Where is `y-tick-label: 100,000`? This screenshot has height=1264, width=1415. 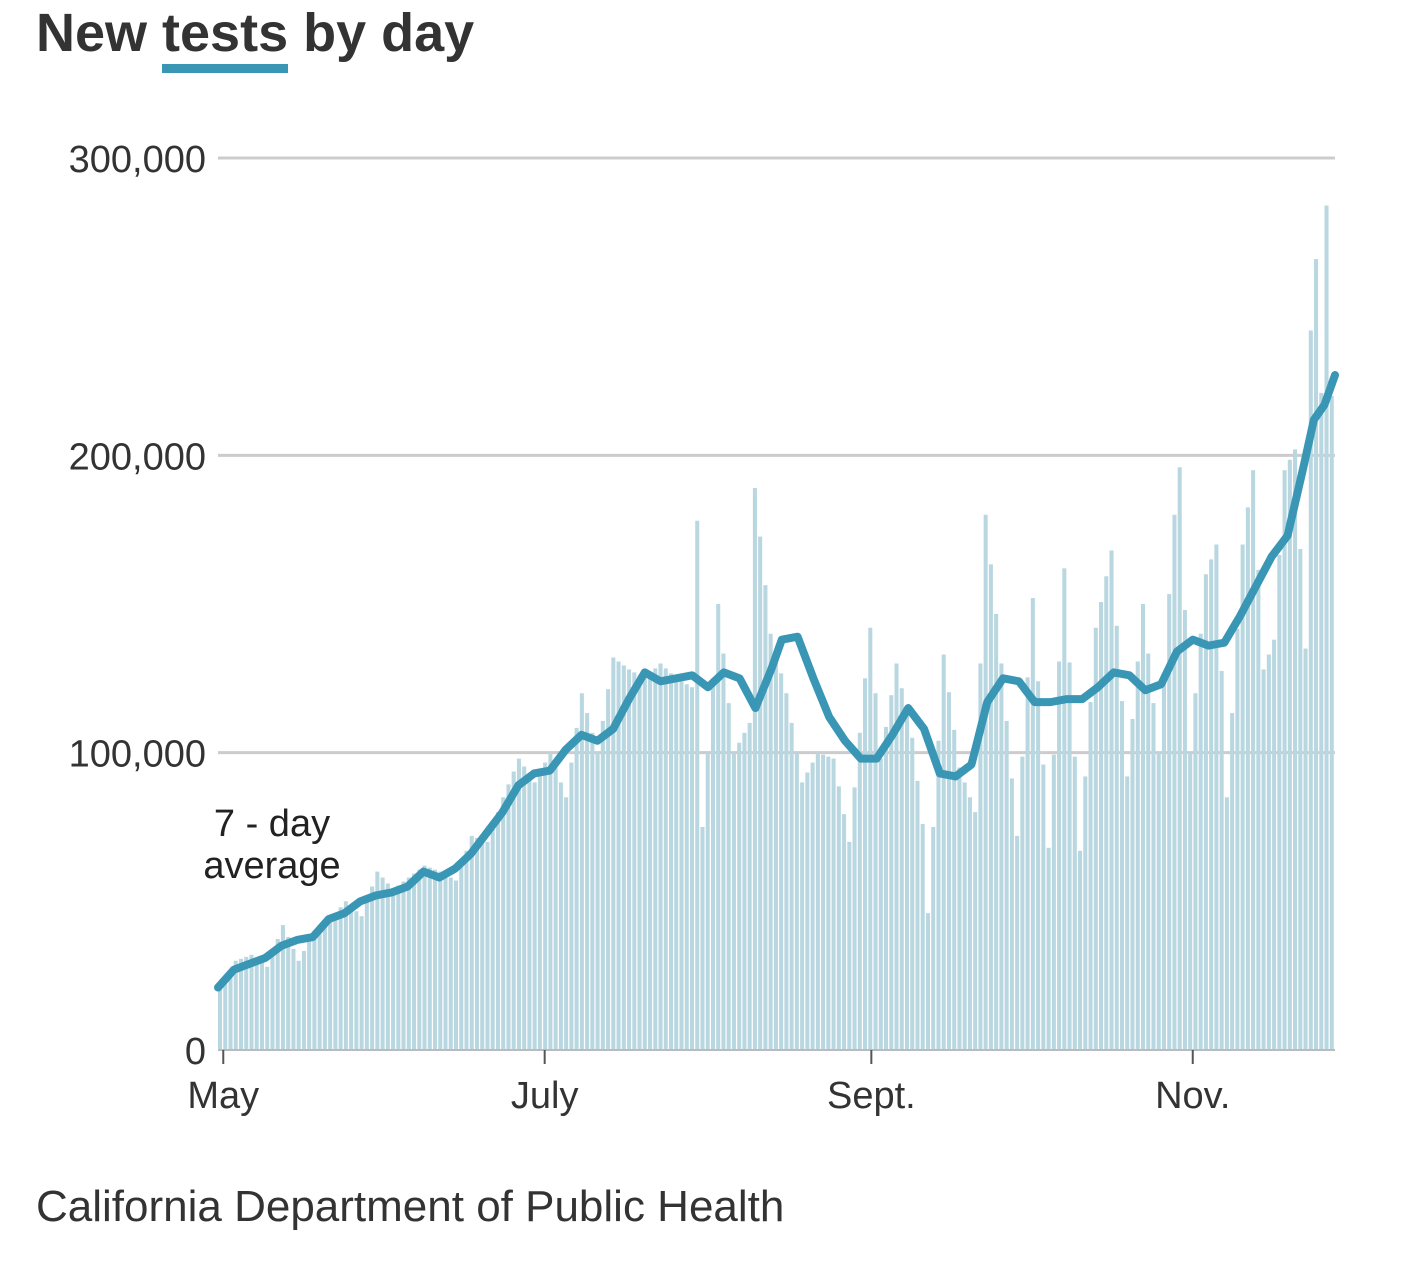 y-tick-label: 100,000 is located at coordinates (137, 755).